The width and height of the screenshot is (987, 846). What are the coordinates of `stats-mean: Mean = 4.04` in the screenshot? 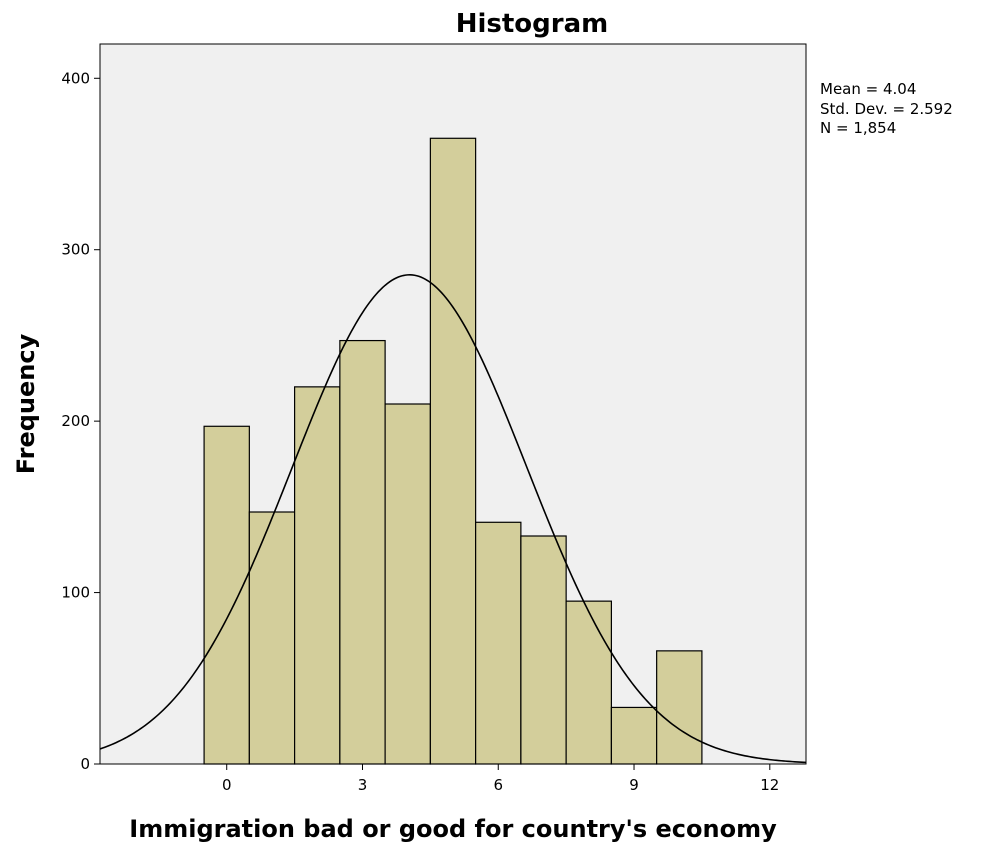 It's located at (868, 89).